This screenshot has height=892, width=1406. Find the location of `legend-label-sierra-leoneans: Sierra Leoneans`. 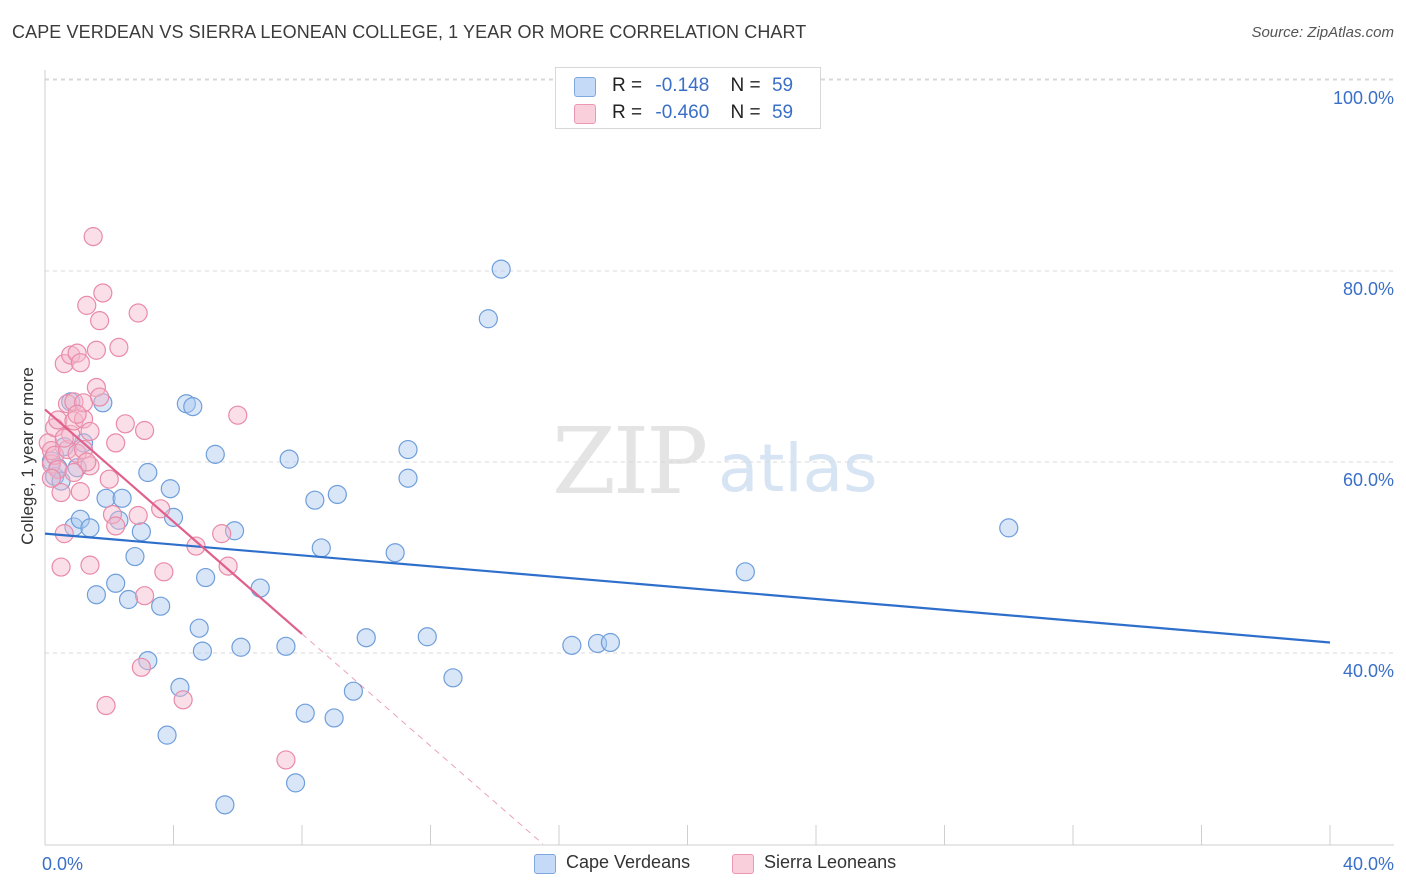

legend-label-sierra-leoneans: Sierra Leoneans is located at coordinates (830, 862).